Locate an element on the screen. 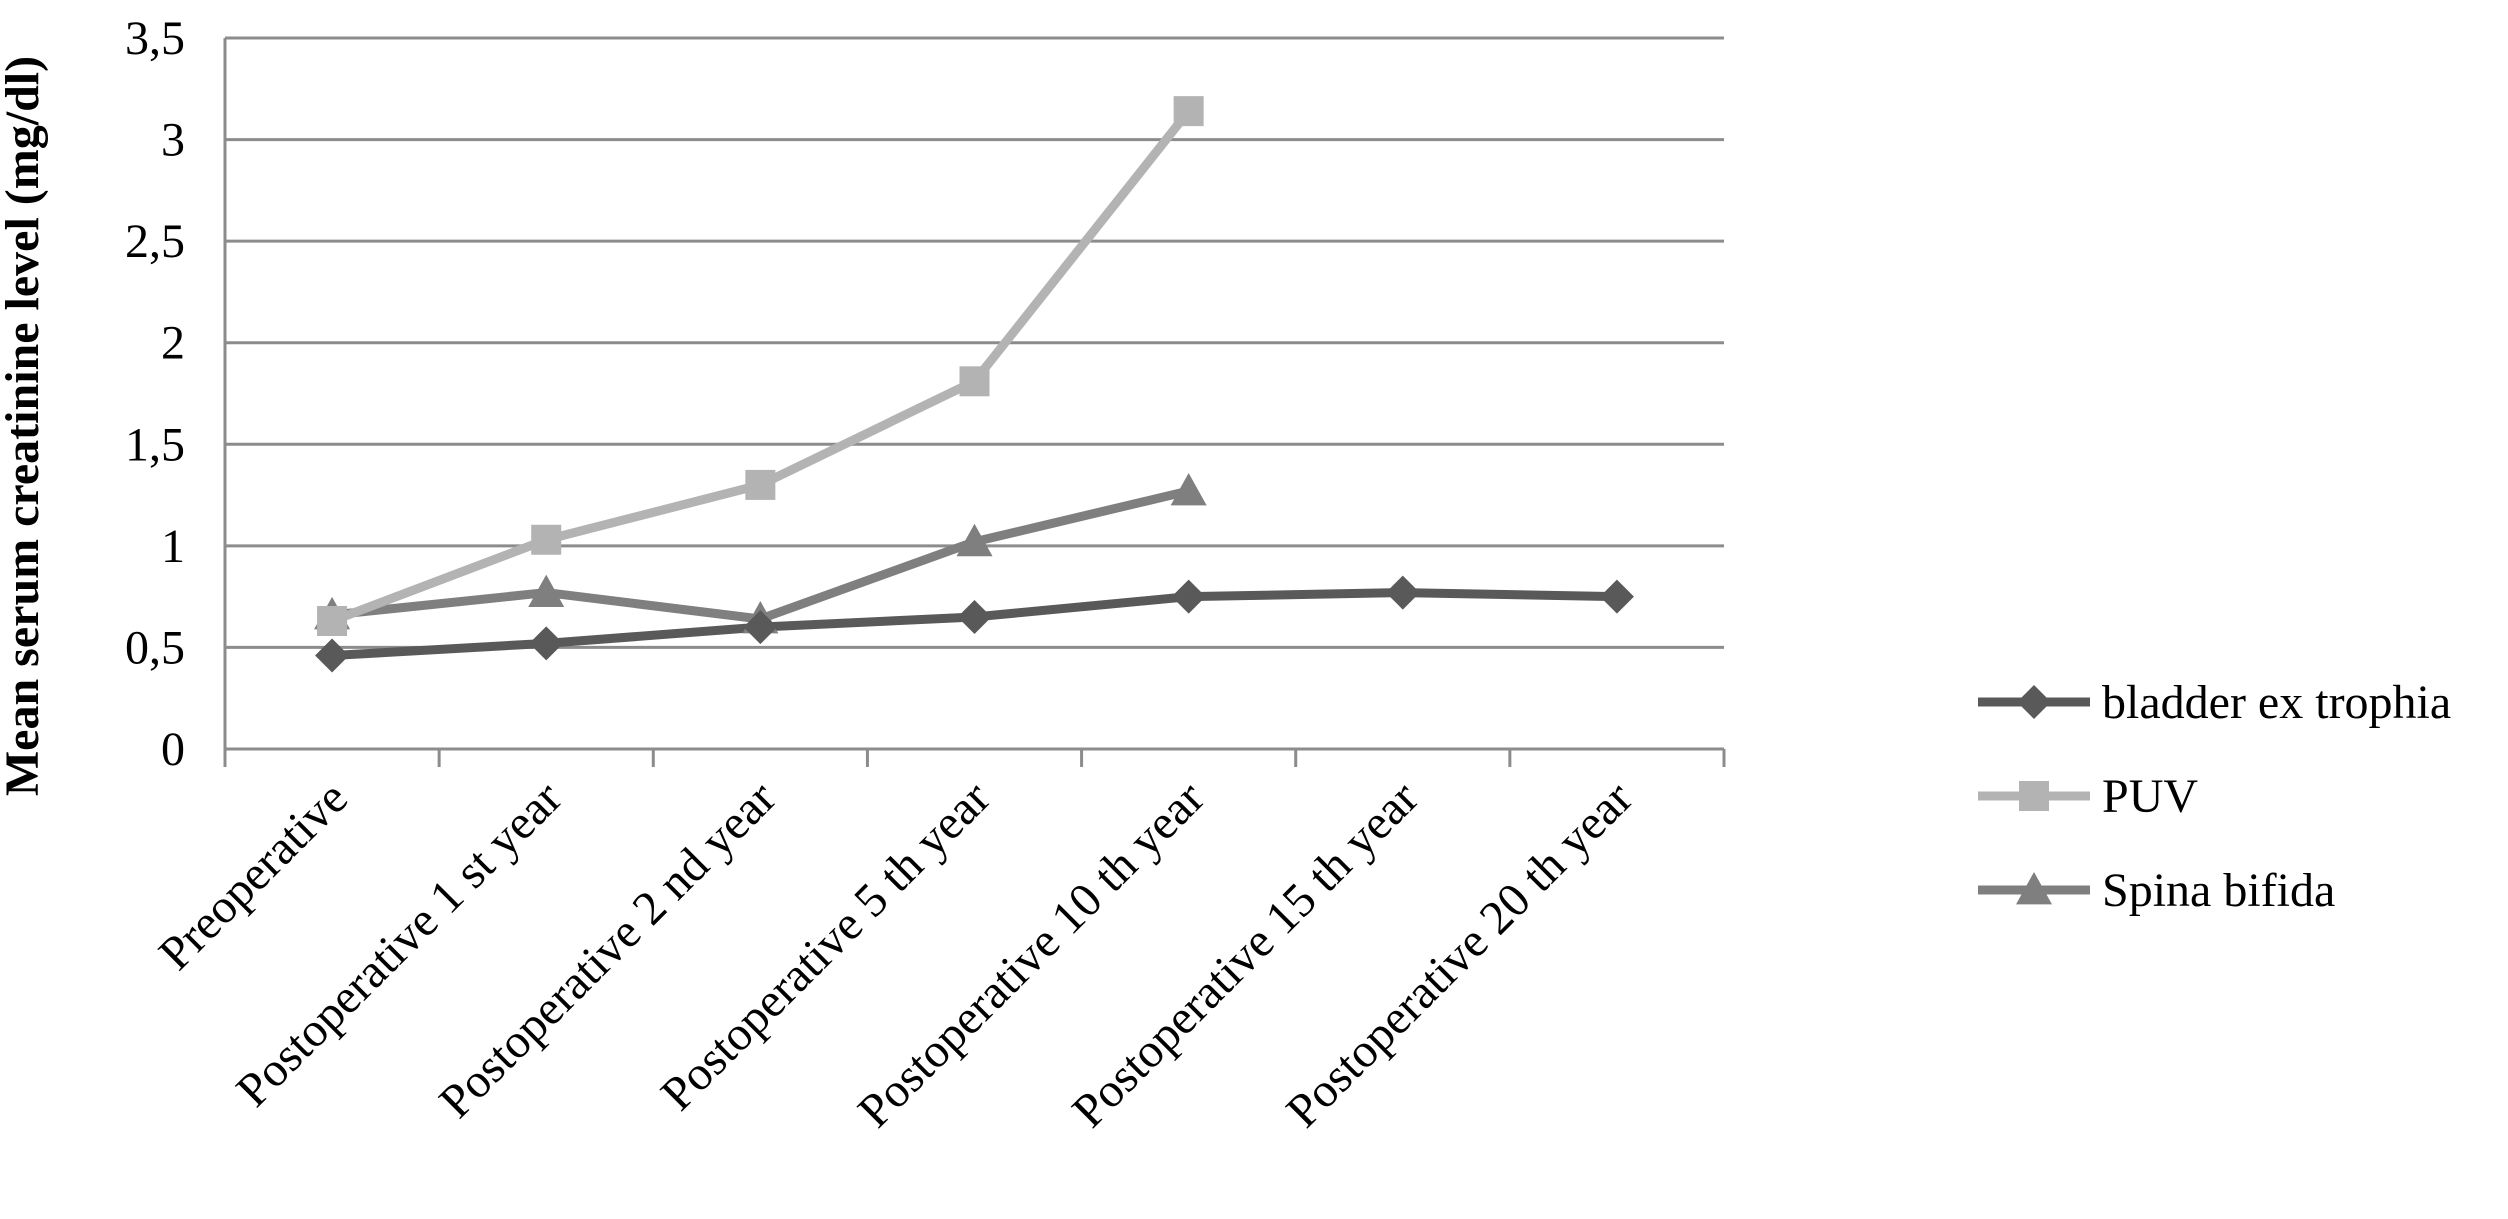  y-tick-label: 0 is located at coordinates (173, 749).